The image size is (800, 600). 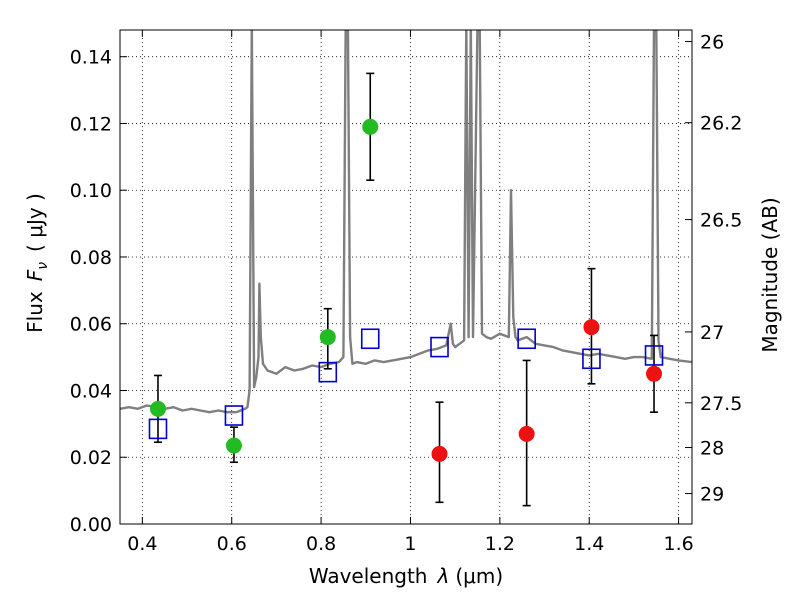 I want to click on y-tick-label: 0.10, so click(x=91, y=191).